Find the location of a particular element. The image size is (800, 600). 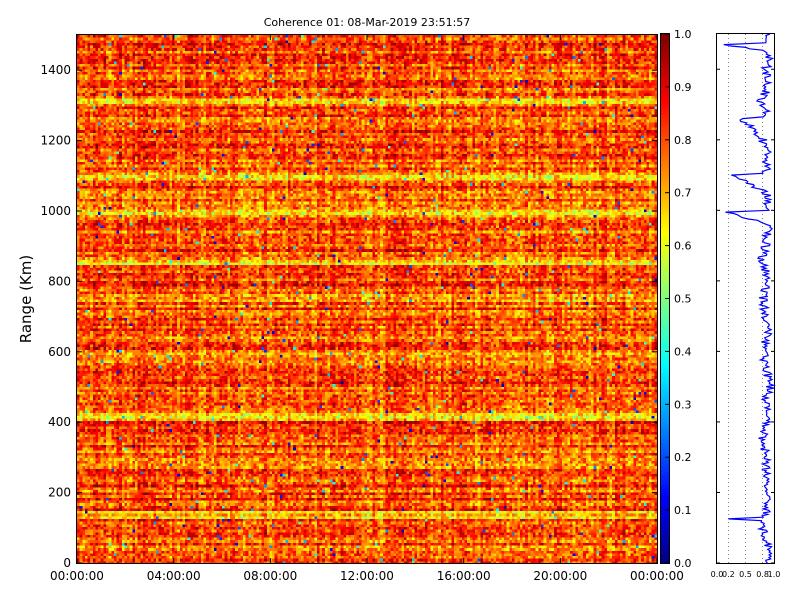

colorbar-axis: 0.0 0.1 0.2 0.3 0.4 0.5 0.6 0.7 0.8 0.9 1.0 is located at coordinates (678, 299).